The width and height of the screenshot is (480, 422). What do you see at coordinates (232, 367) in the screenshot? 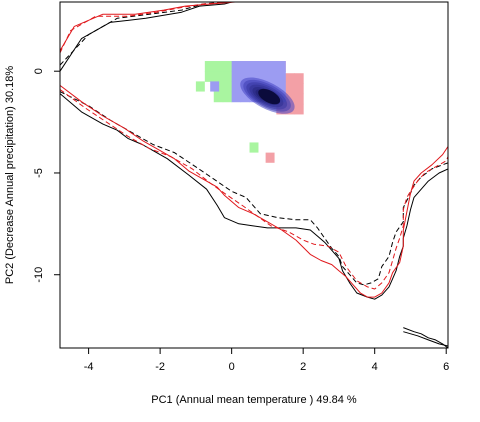
I see `x-tick-label: 0` at bounding box center [232, 367].